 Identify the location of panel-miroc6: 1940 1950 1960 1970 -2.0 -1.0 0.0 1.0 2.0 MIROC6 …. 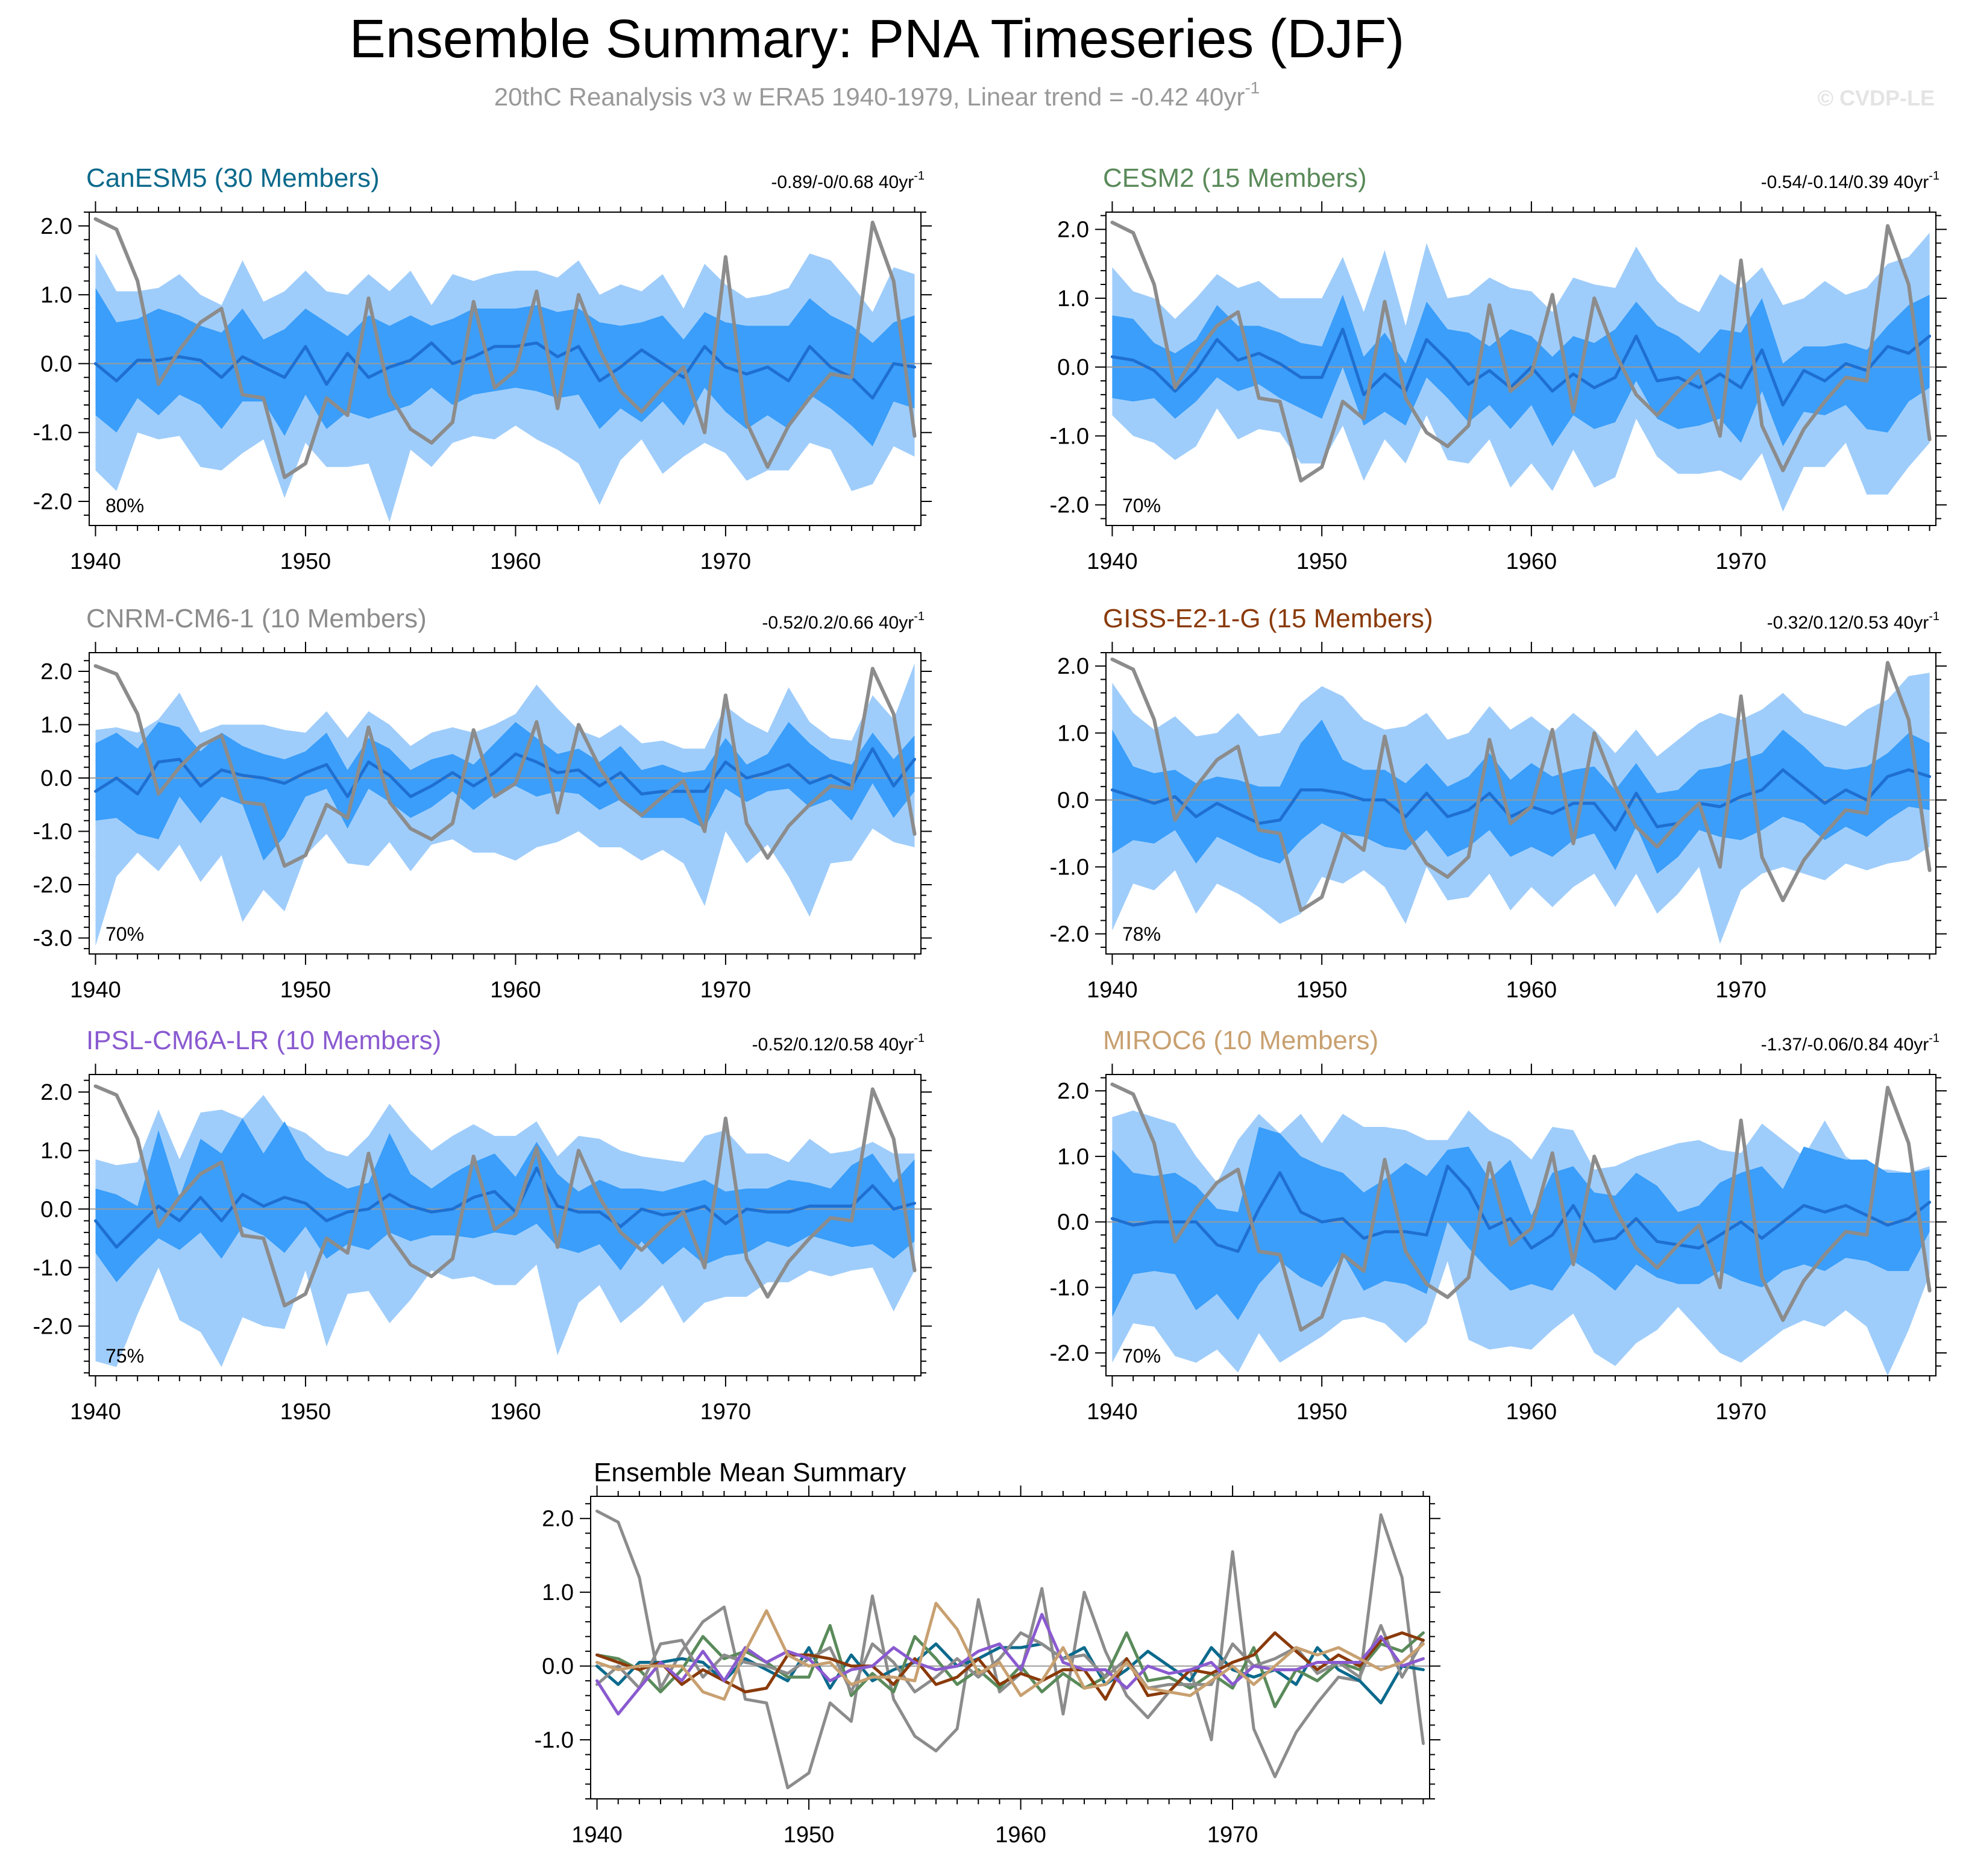
(1498, 1225).